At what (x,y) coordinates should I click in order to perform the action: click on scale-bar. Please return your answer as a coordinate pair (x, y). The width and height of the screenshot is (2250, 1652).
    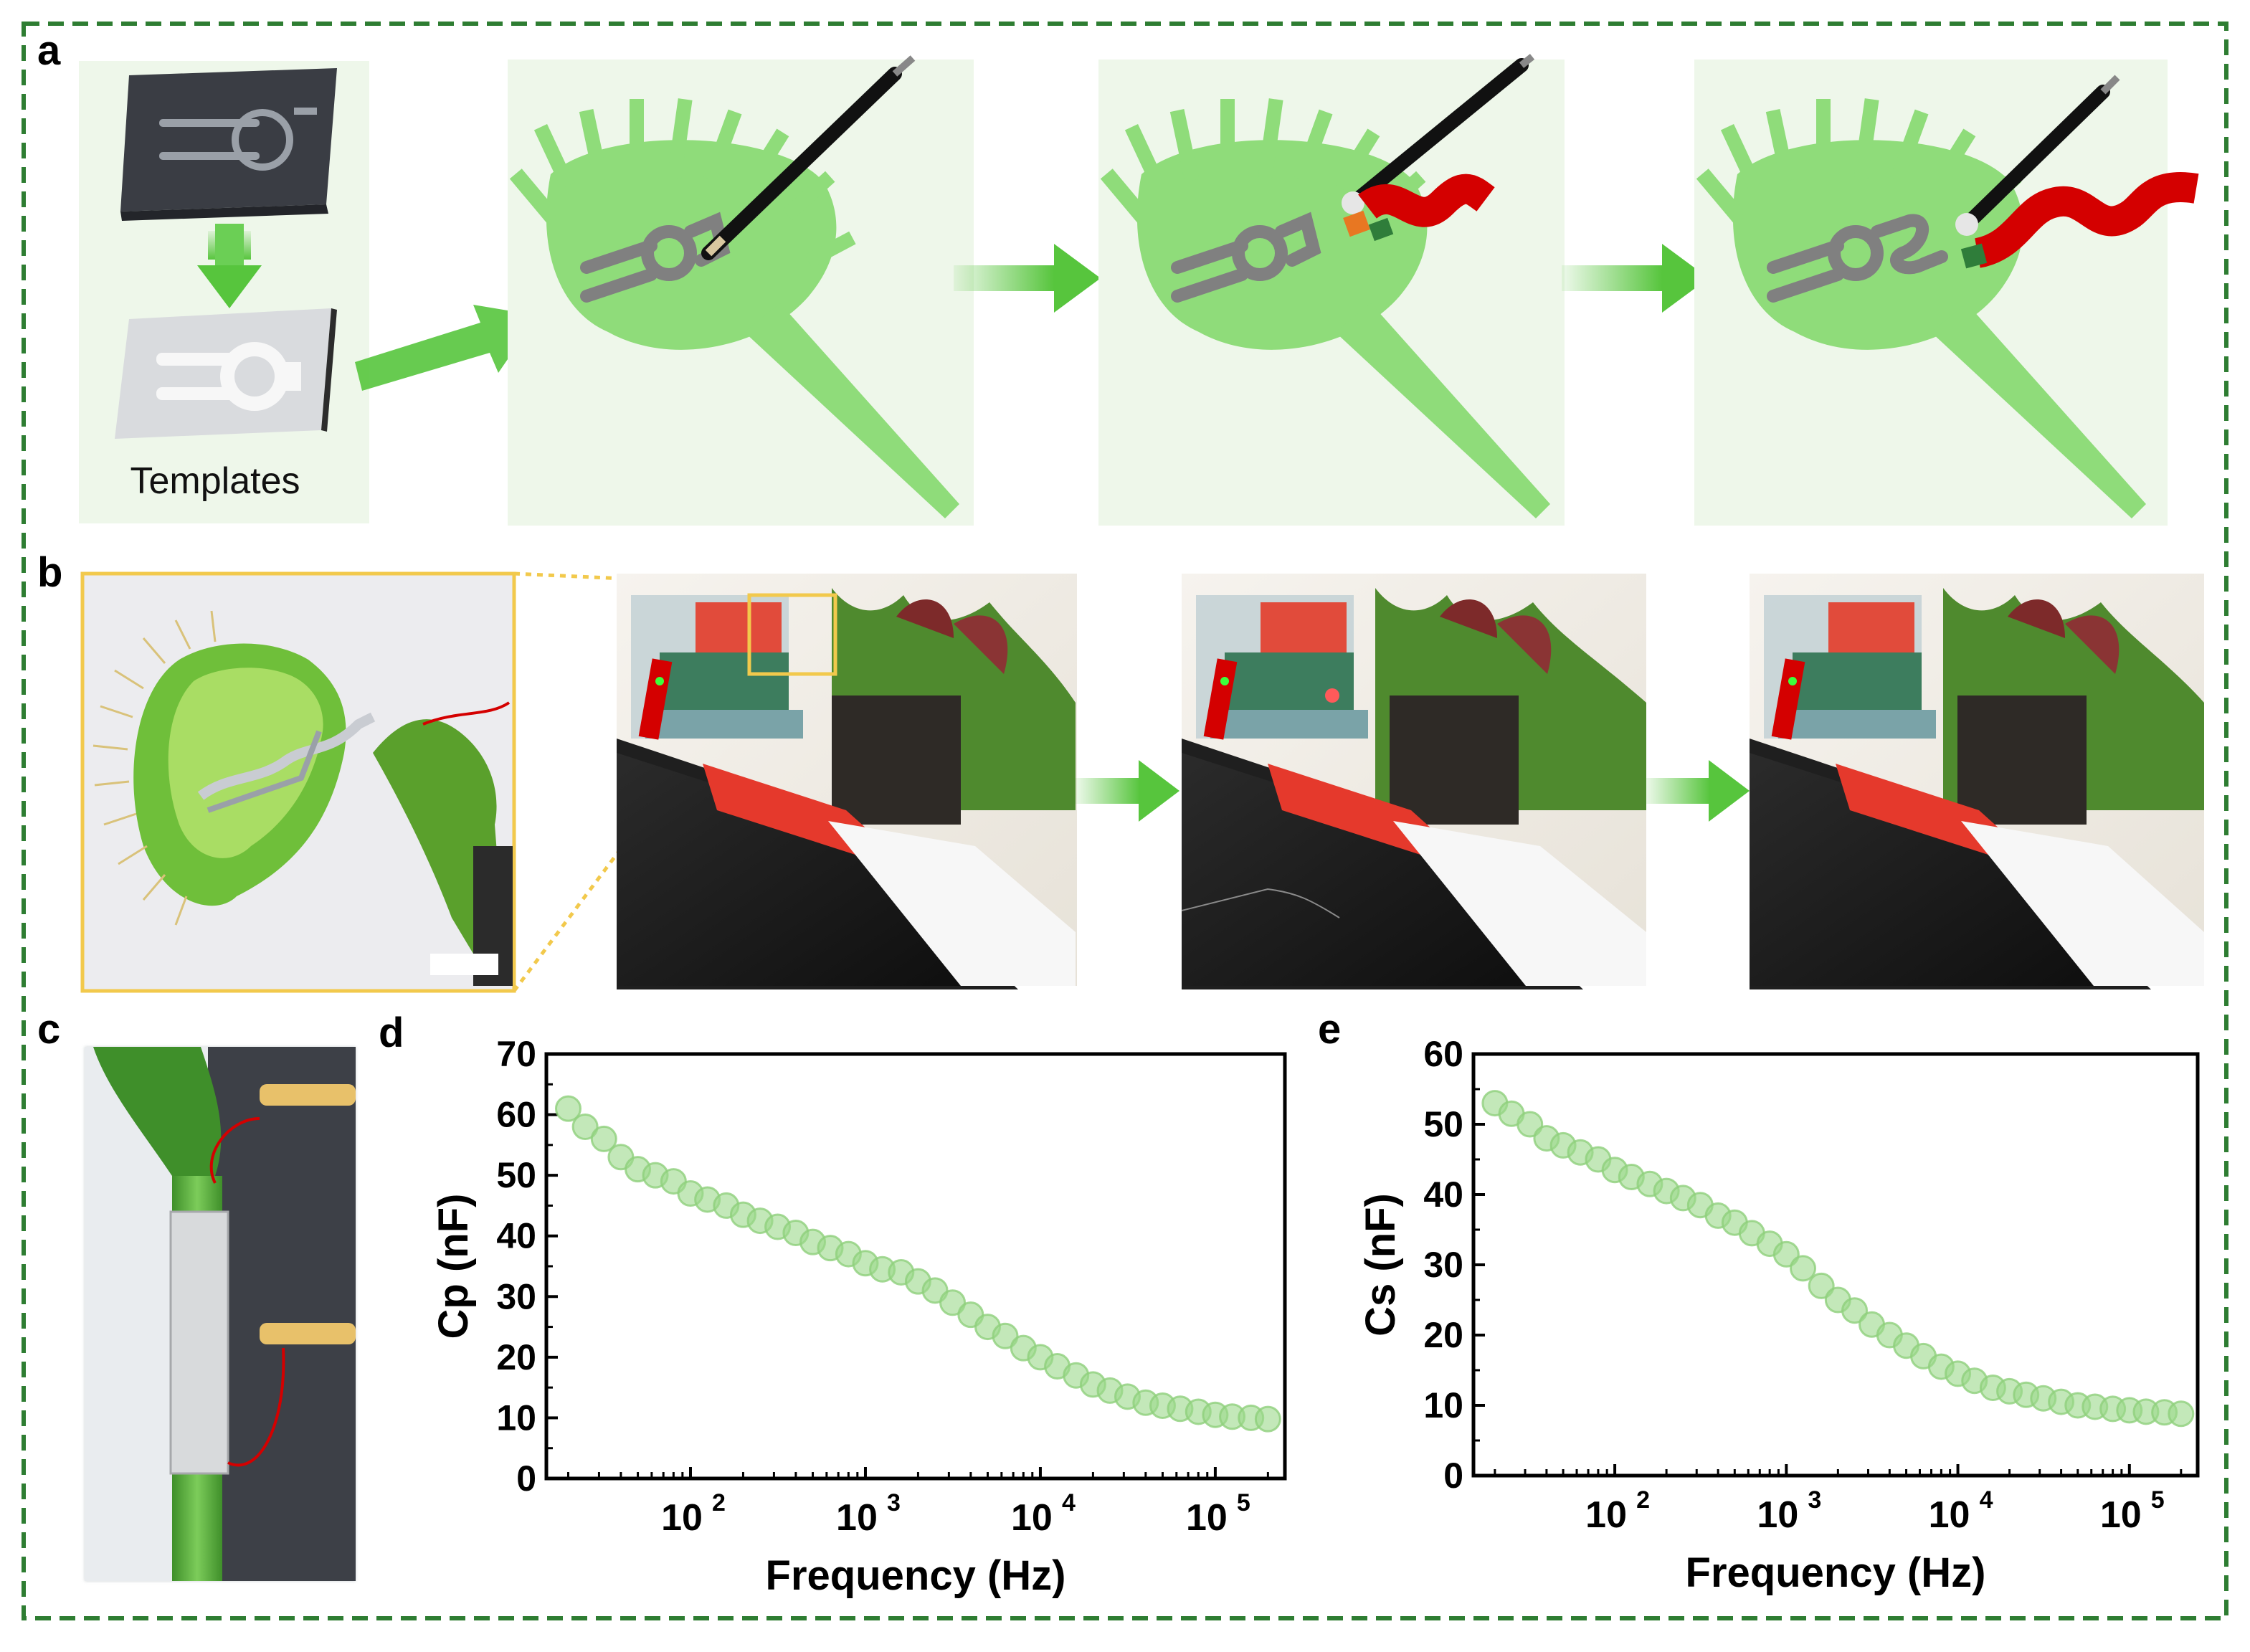
    Looking at the image, I should click on (464, 964).